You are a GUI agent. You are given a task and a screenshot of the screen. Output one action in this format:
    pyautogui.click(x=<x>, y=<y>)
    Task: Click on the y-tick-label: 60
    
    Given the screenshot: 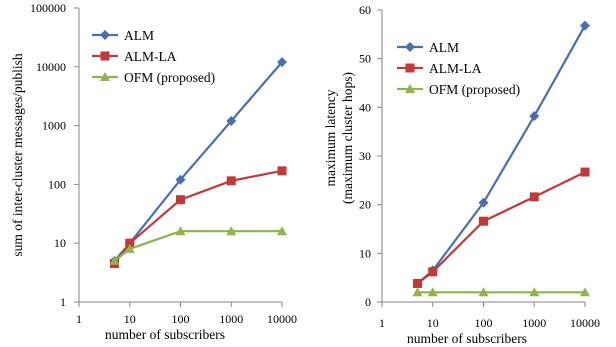 What is the action you would take?
    pyautogui.click(x=365, y=10)
    